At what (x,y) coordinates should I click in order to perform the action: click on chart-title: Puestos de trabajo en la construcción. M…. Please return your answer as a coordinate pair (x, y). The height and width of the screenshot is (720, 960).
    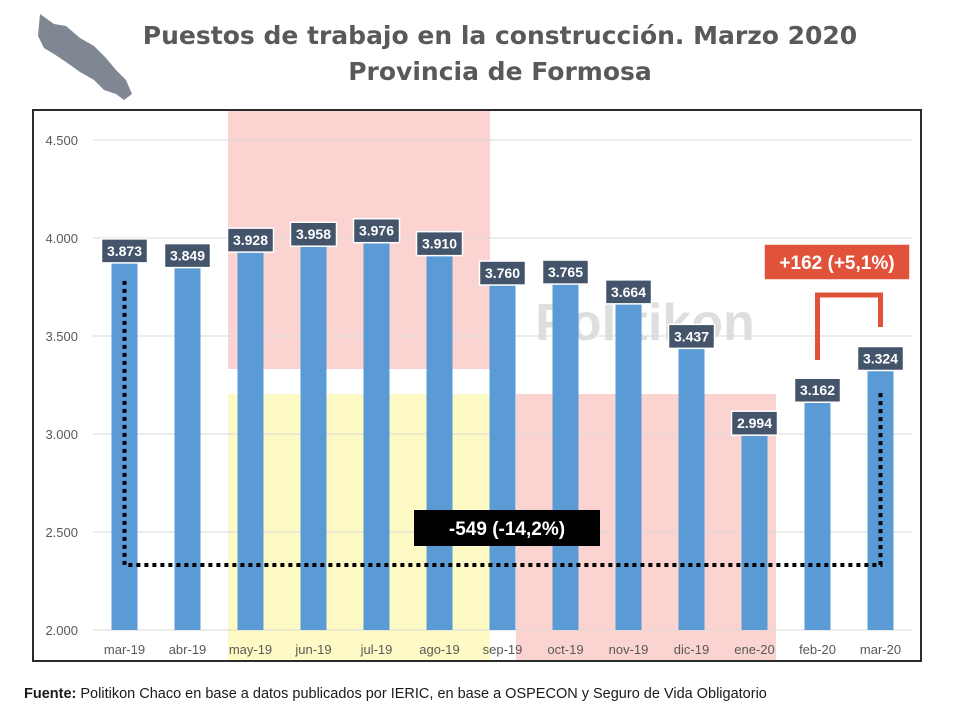
    Looking at the image, I should click on (500, 54).